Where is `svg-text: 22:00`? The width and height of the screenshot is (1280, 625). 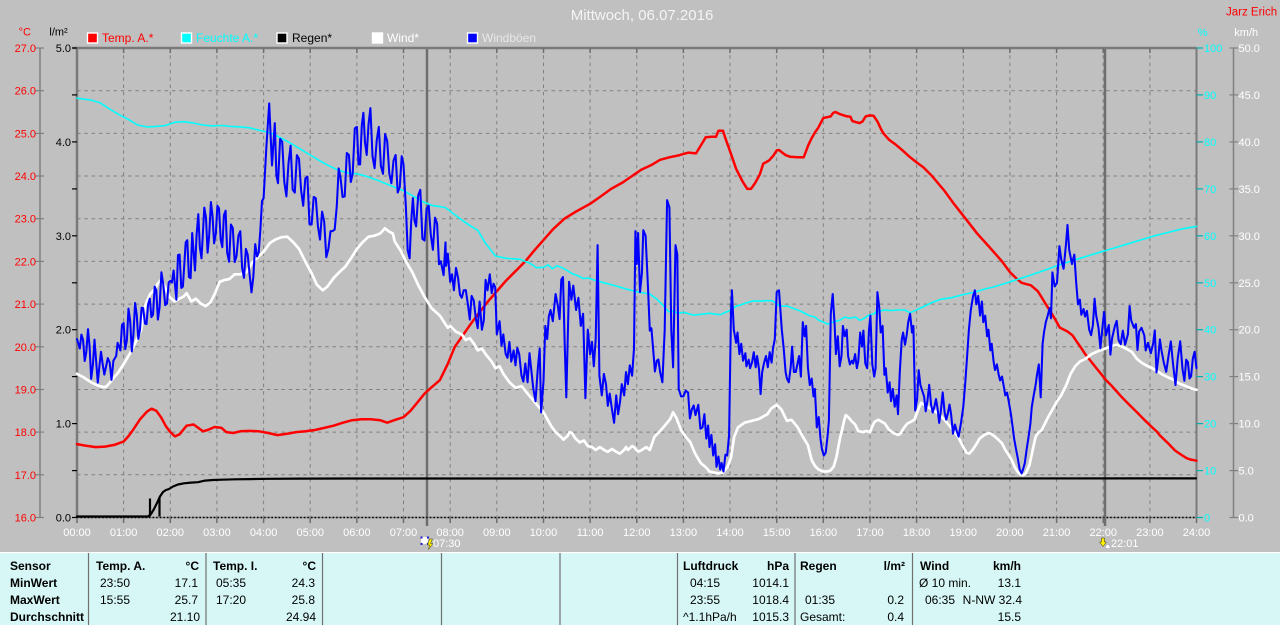 svg-text: 22:00 is located at coordinates (1103, 533).